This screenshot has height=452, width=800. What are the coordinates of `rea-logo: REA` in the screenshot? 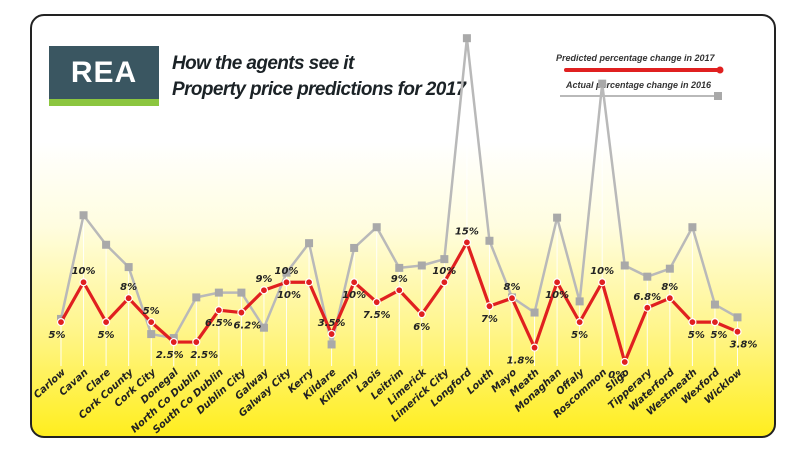 It's located at (104, 76).